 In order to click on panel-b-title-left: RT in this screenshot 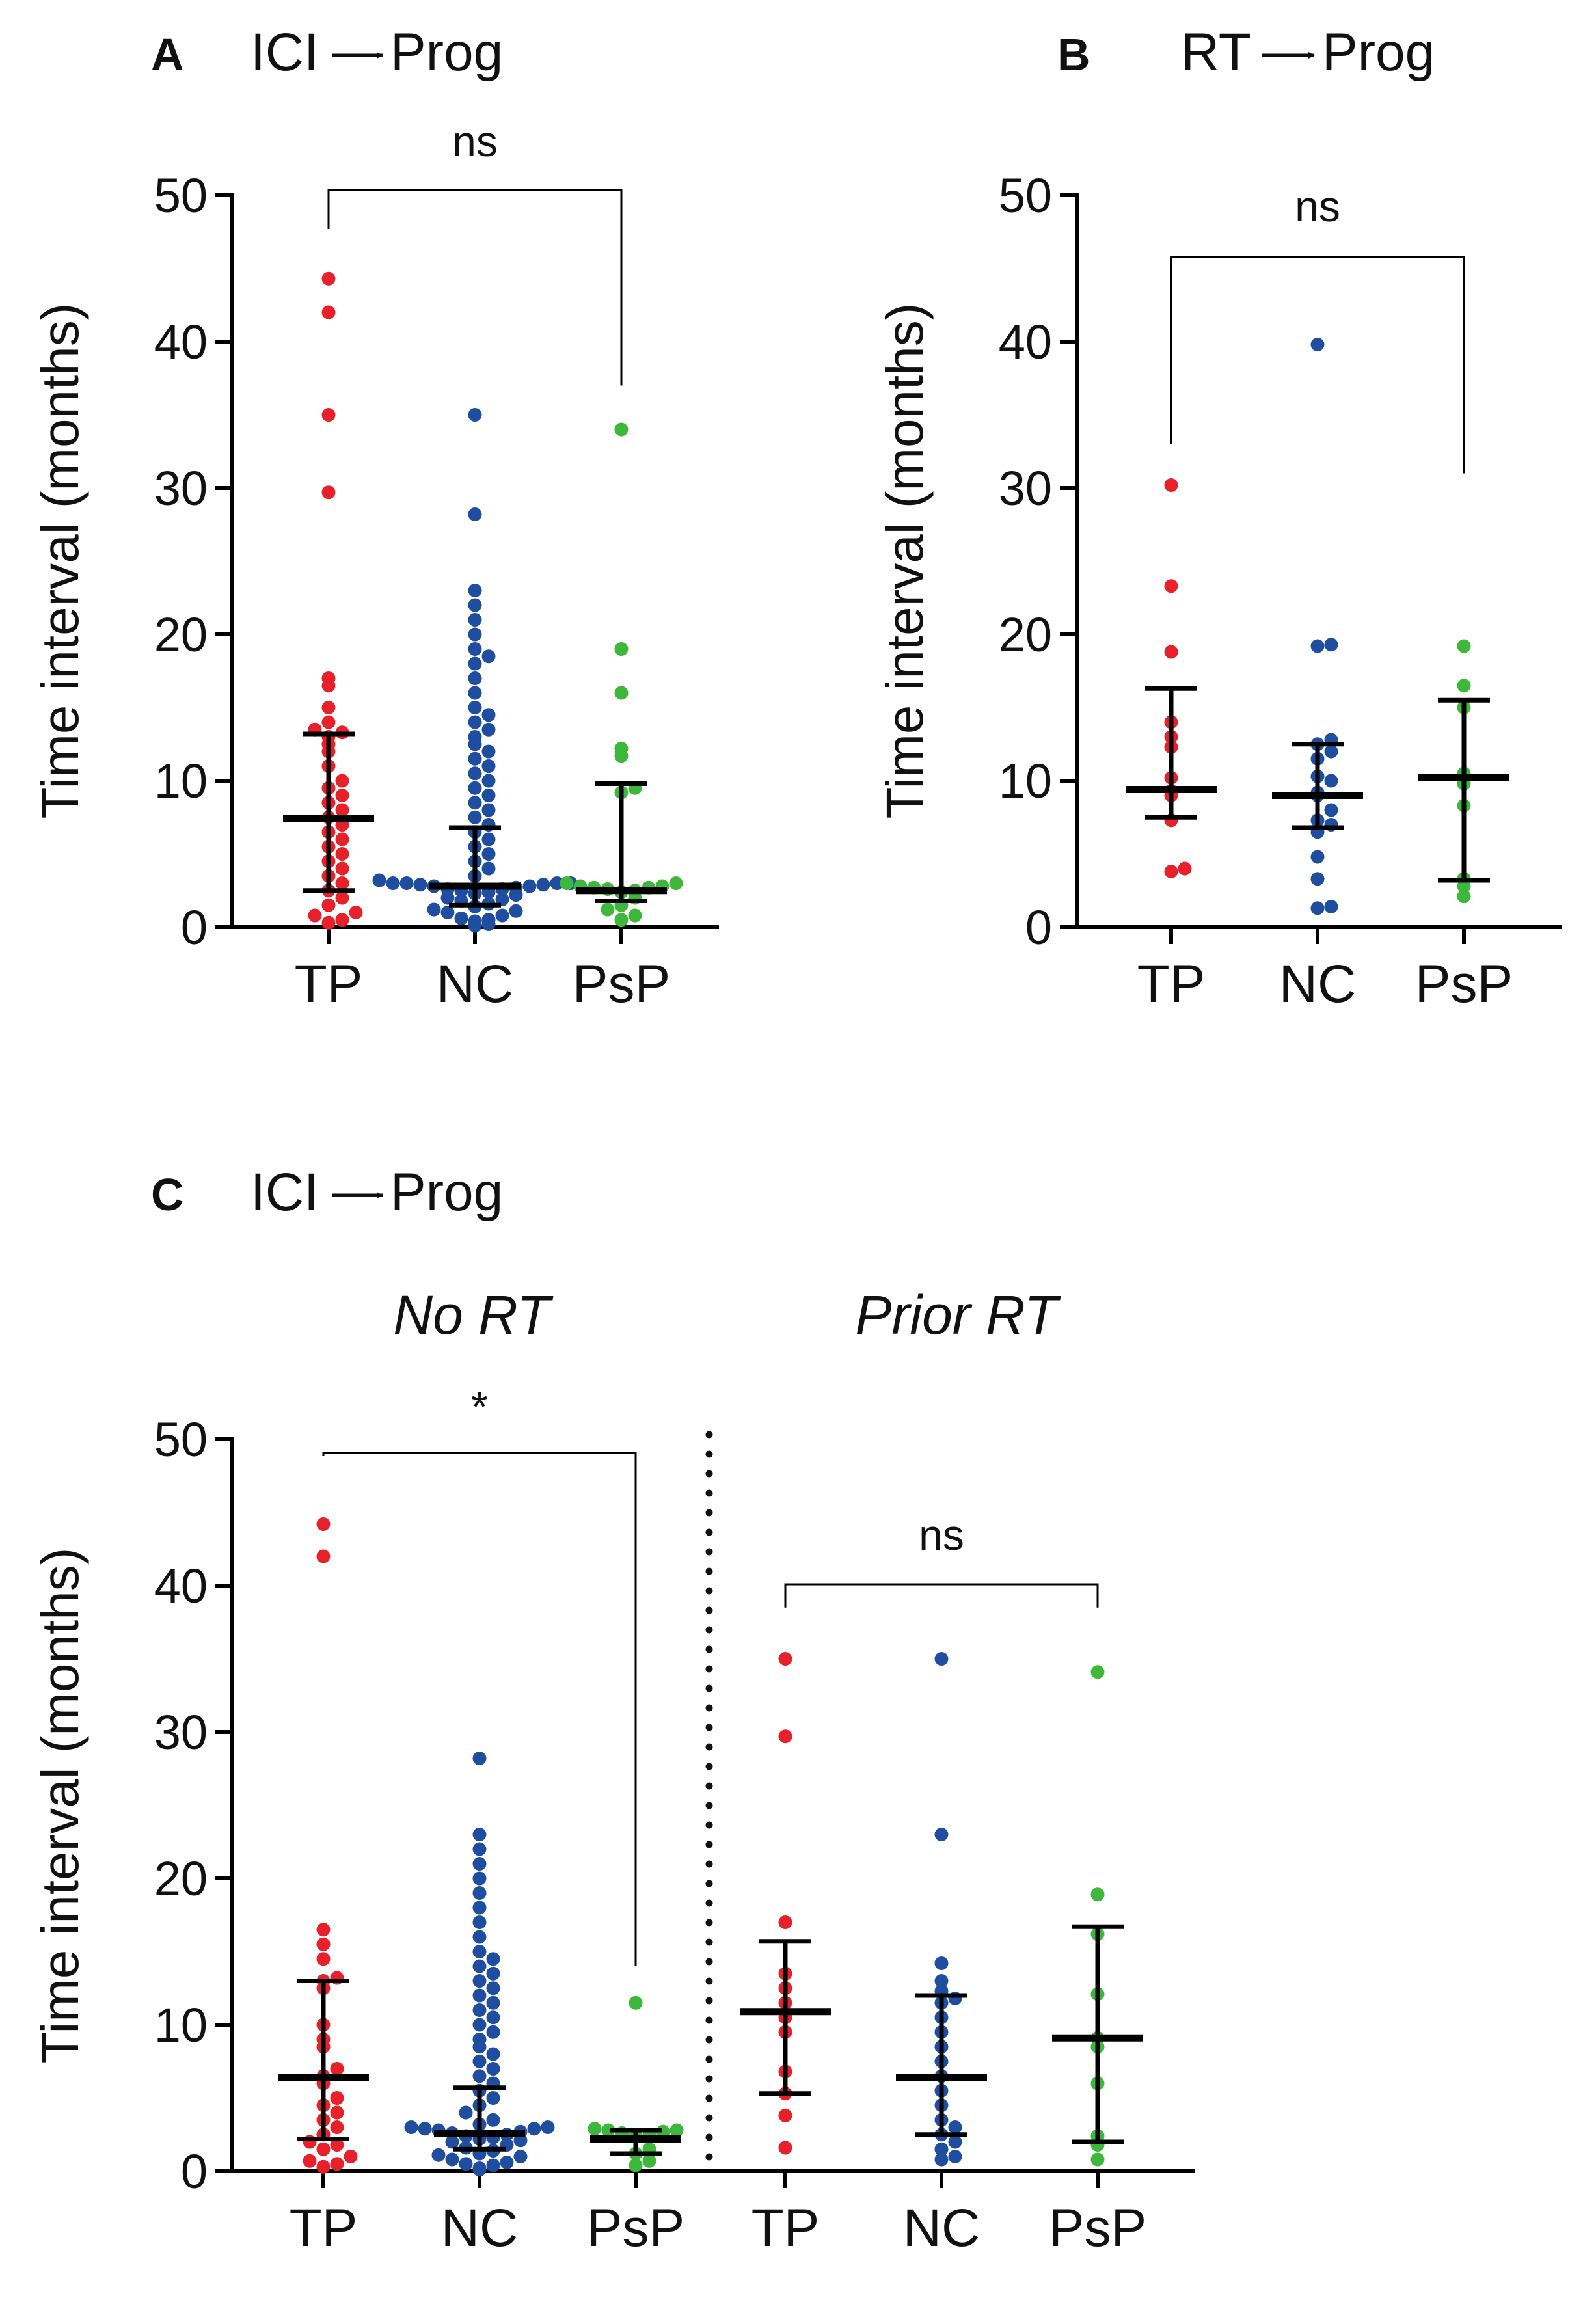, I will do `click(1216, 52)`.